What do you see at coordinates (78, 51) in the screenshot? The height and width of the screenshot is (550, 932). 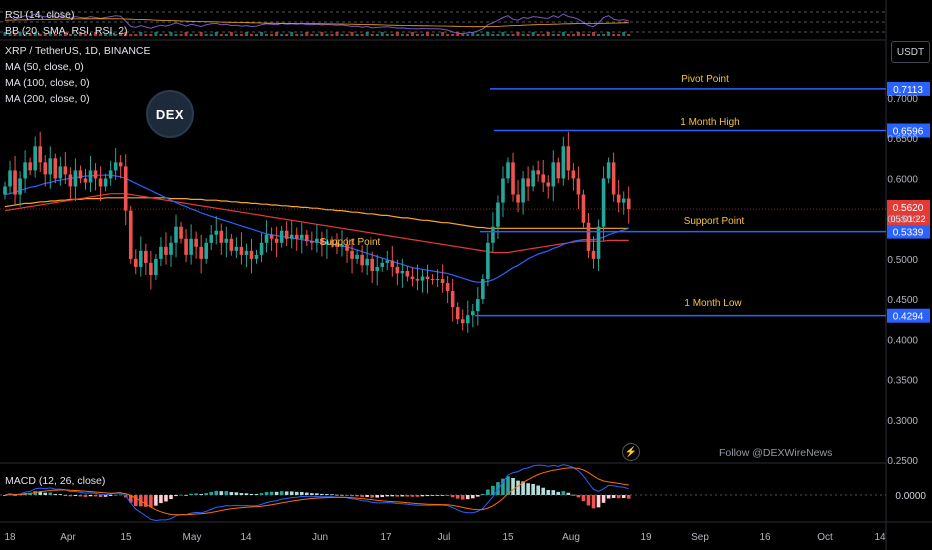 I see `symbol-title: XRP / TetherUS, 1D, BINANCE` at bounding box center [78, 51].